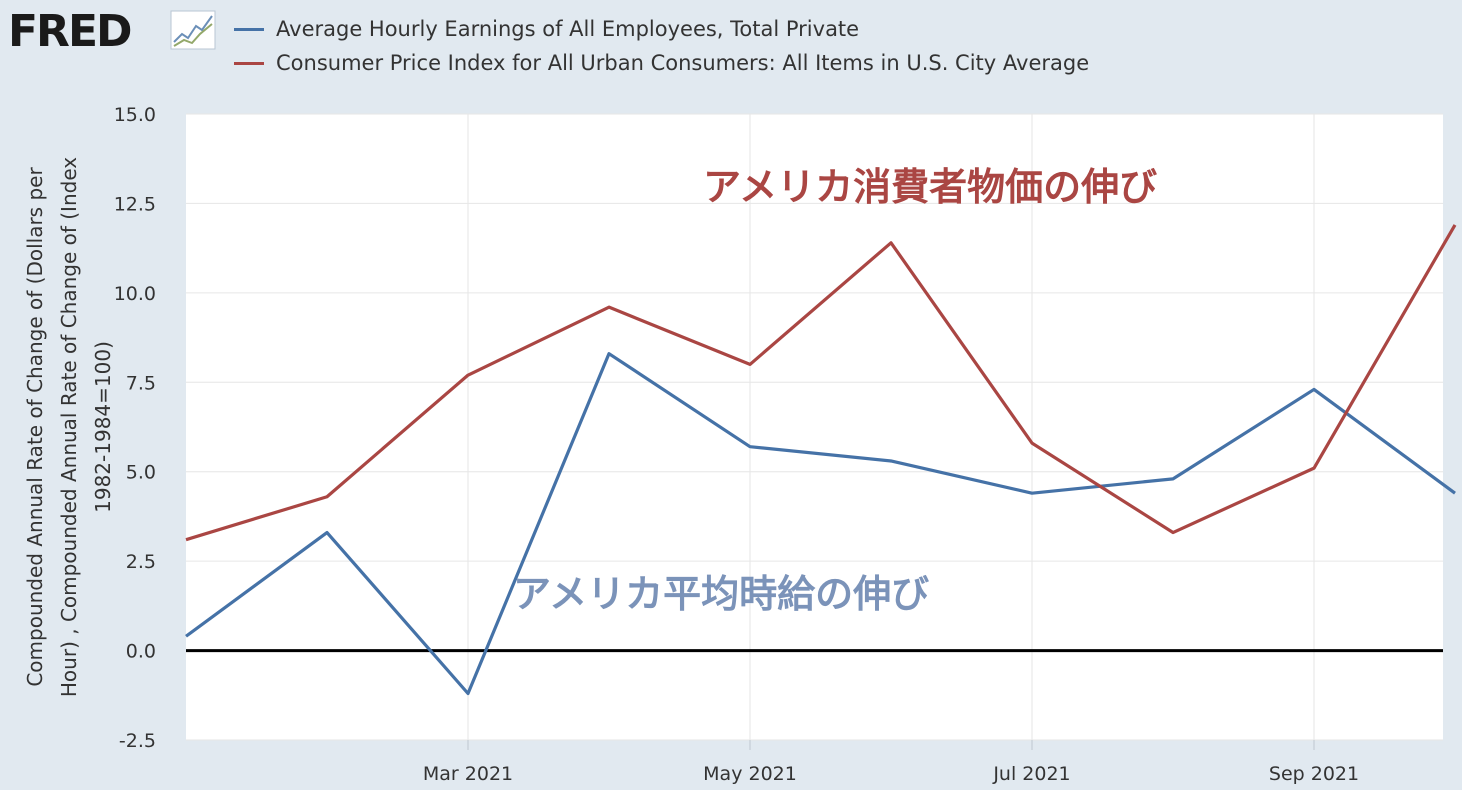  I want to click on y-tick-label: 5.0, so click(141, 473).